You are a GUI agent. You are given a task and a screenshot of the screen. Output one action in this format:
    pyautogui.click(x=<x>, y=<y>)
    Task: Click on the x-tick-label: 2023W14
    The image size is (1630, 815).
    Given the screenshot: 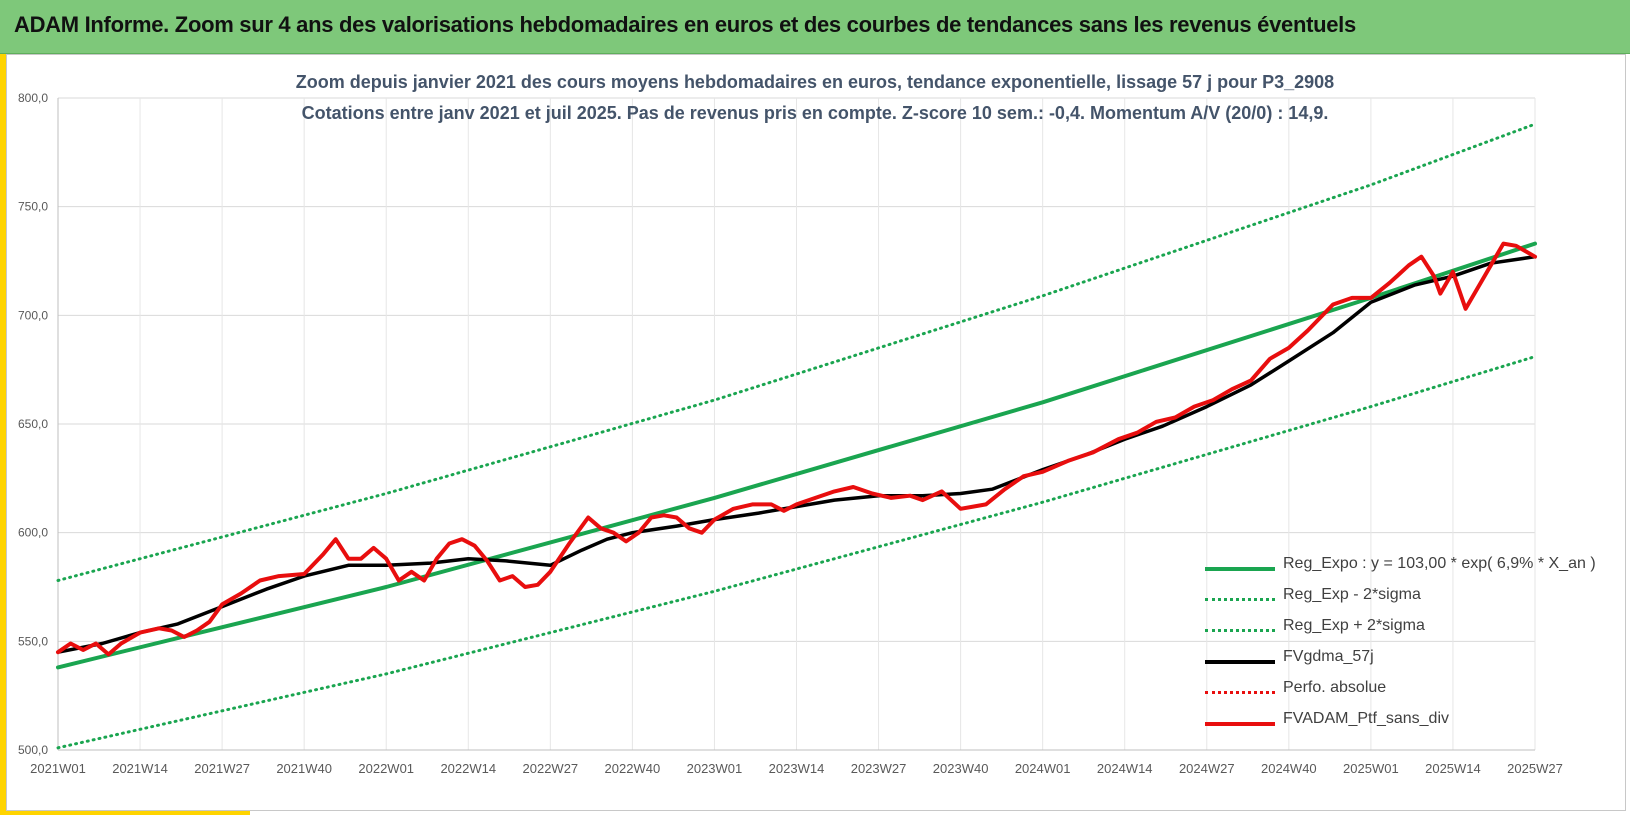 What is the action you would take?
    pyautogui.click(x=797, y=768)
    